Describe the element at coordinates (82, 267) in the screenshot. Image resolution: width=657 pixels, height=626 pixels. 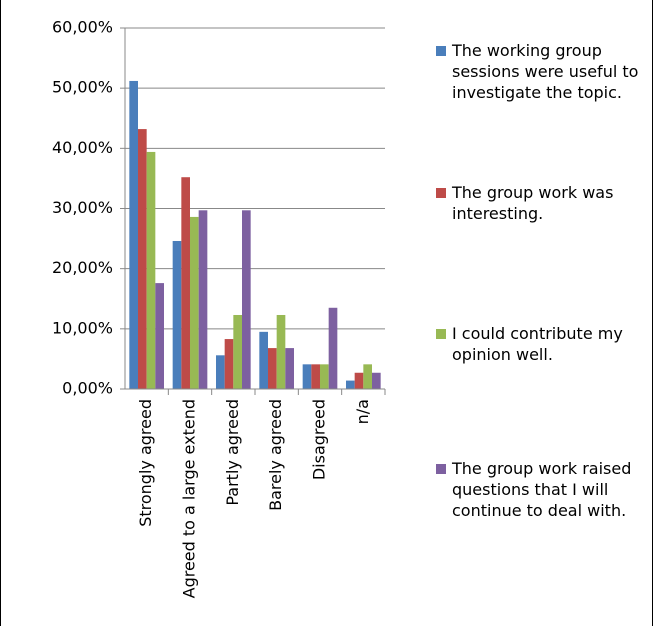
I see `y-tick-label: 20,00%` at that location.